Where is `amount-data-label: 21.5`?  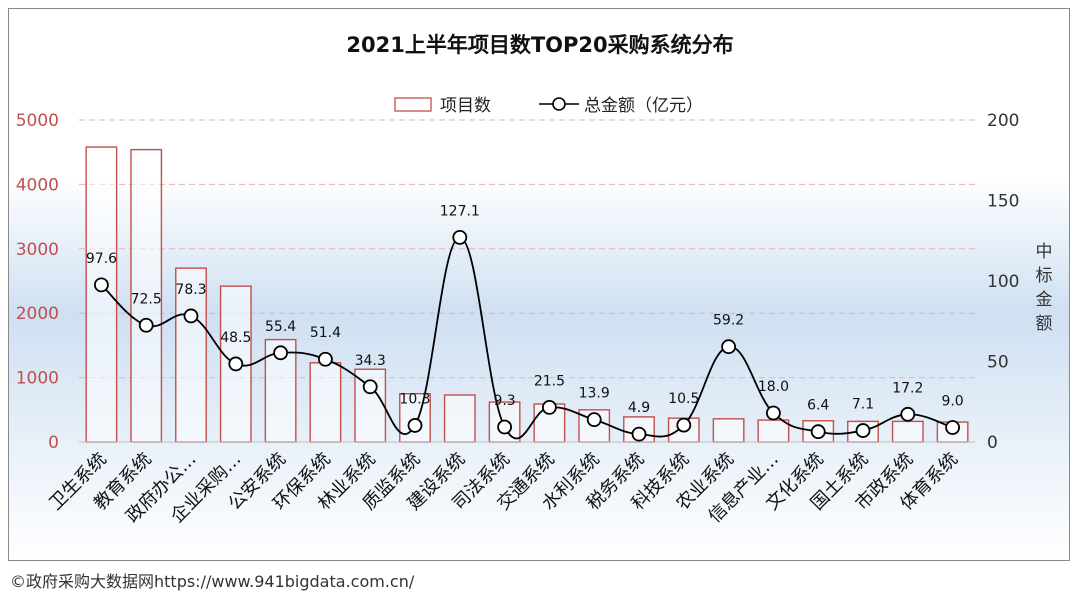
amount-data-label: 21.5 is located at coordinates (549, 381).